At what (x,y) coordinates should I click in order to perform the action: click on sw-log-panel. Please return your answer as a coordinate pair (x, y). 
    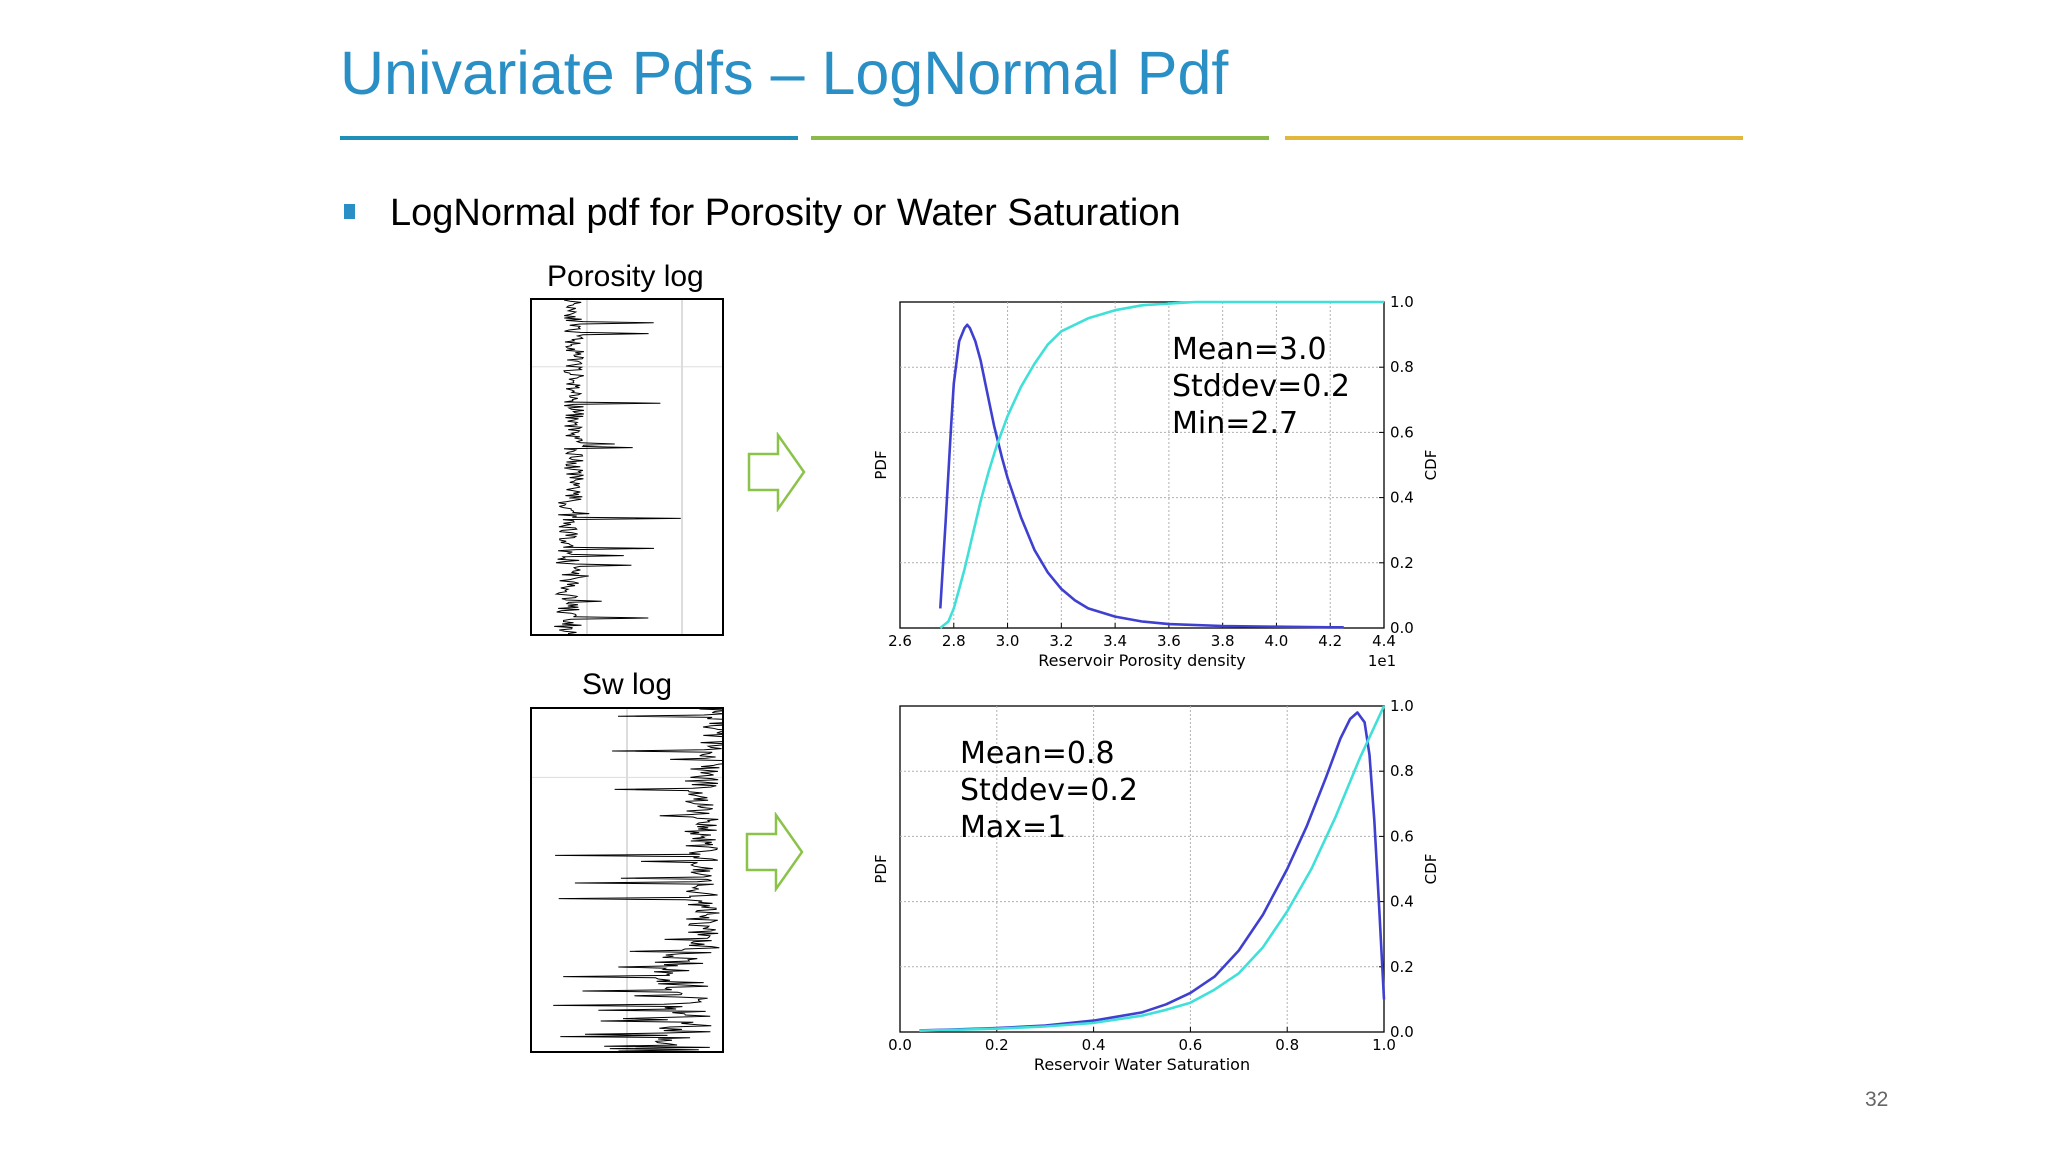
    Looking at the image, I should click on (627, 880).